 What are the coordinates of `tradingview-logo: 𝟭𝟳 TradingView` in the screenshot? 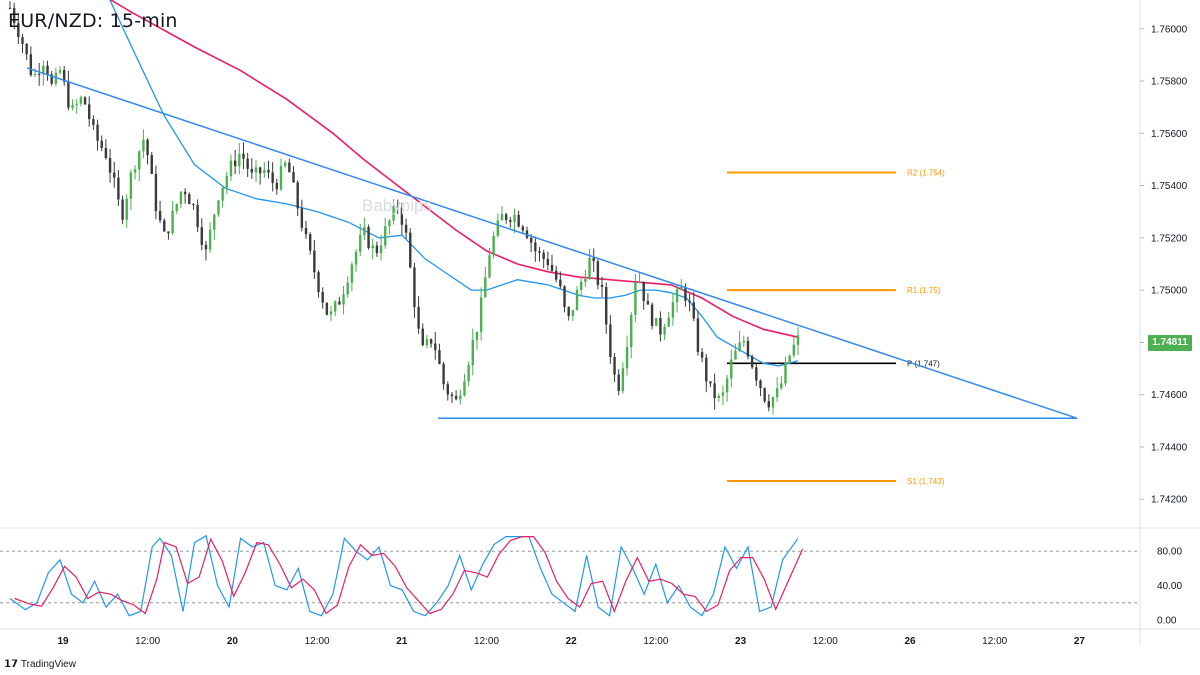 It's located at (40, 664).